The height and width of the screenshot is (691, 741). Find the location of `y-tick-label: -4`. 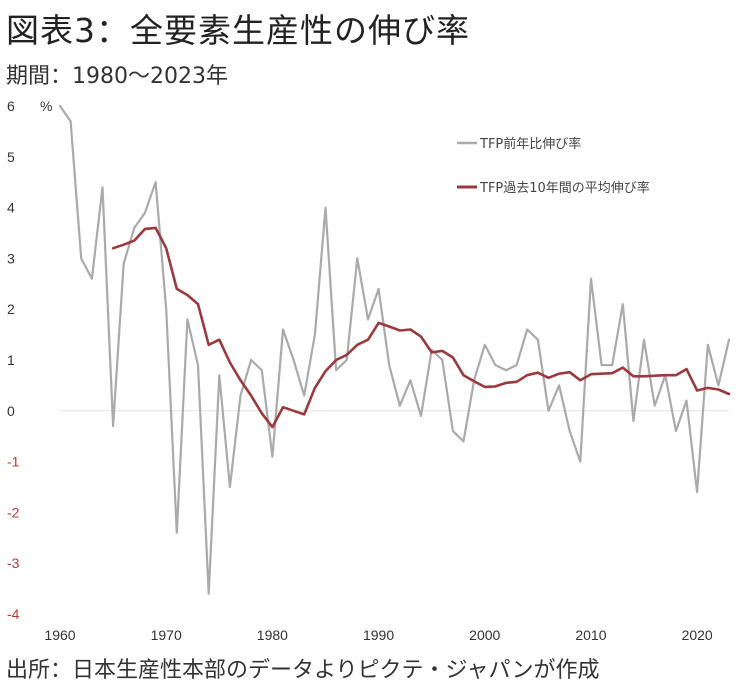

y-tick-label: -4 is located at coordinates (13, 614).